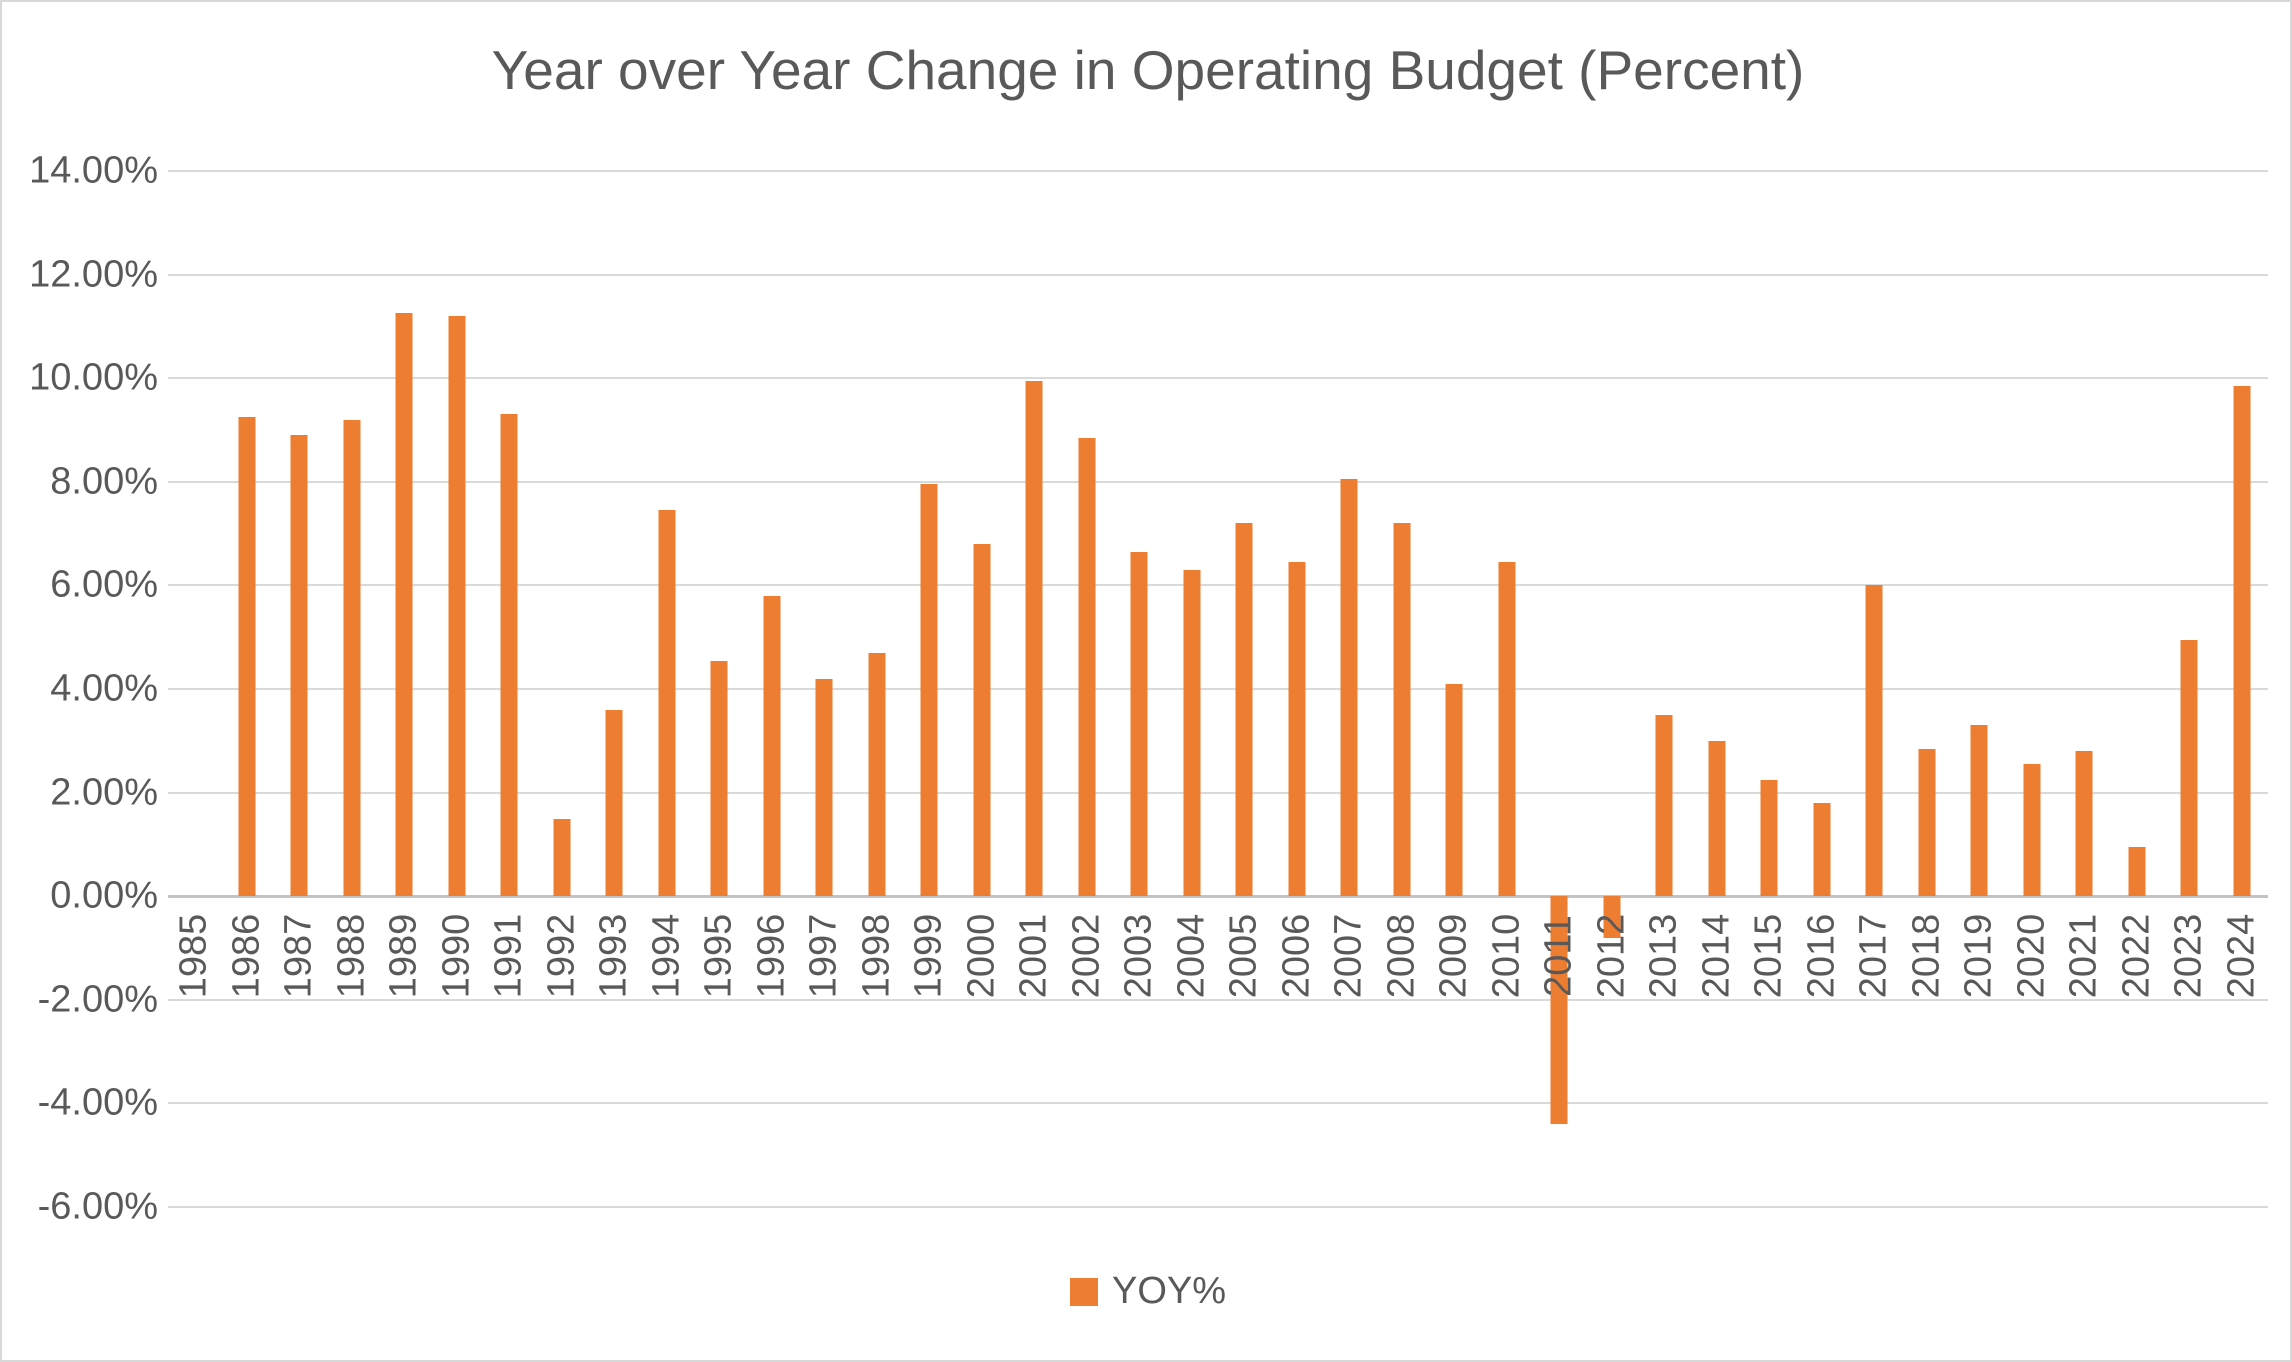 The image size is (2292, 1362). What do you see at coordinates (97, 1102) in the screenshot?
I see `y-tick-label: -4.00%` at bounding box center [97, 1102].